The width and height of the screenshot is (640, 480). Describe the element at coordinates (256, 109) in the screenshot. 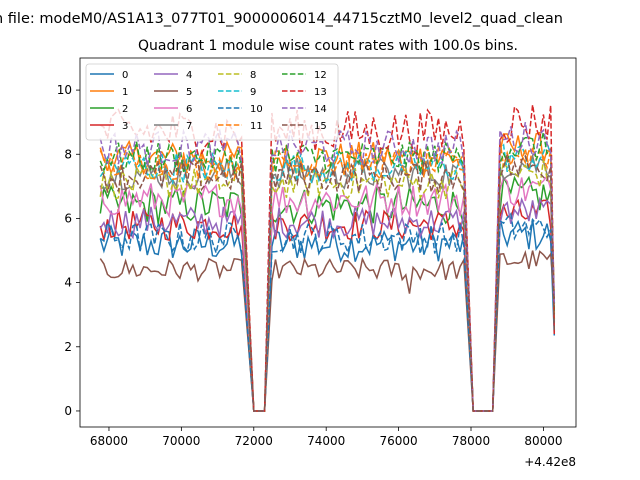

I see `legend-label-10: 10` at that location.